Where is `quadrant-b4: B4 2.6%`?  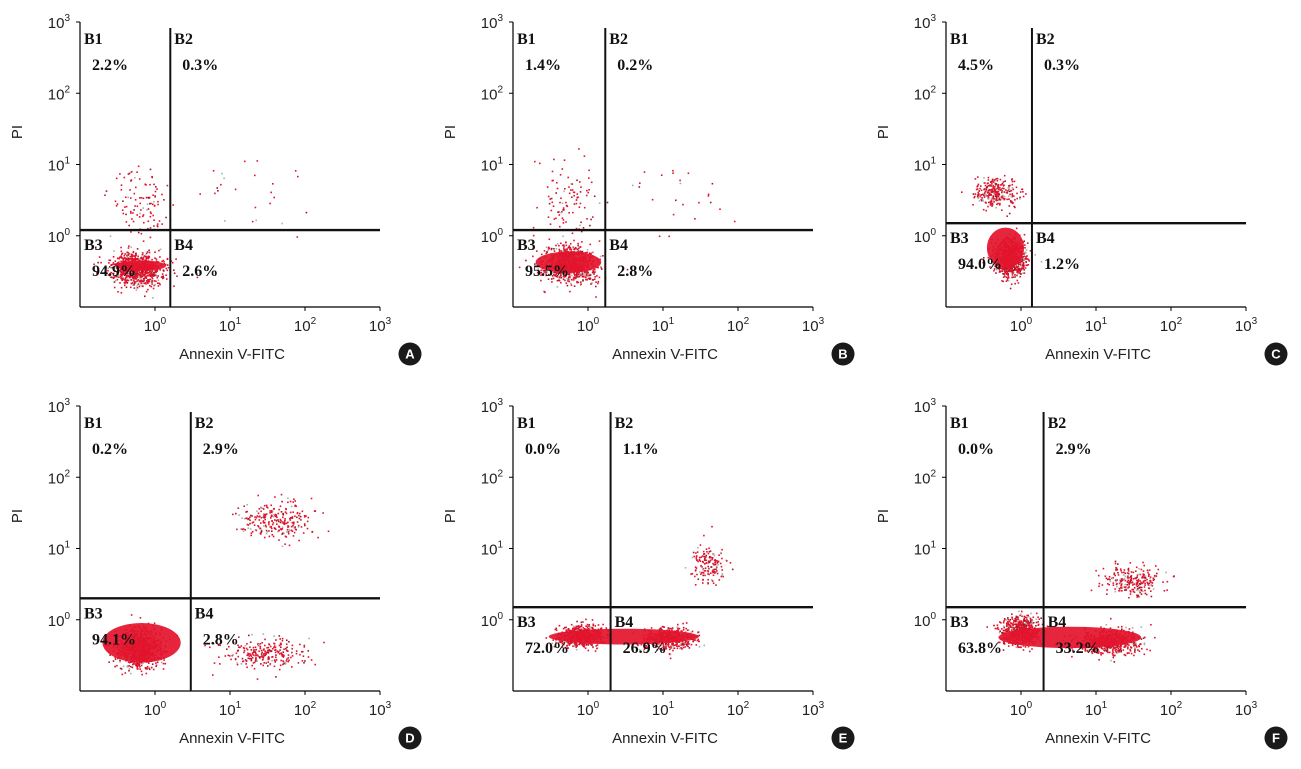 quadrant-b4: B4 2.6% is located at coordinates (196, 258).